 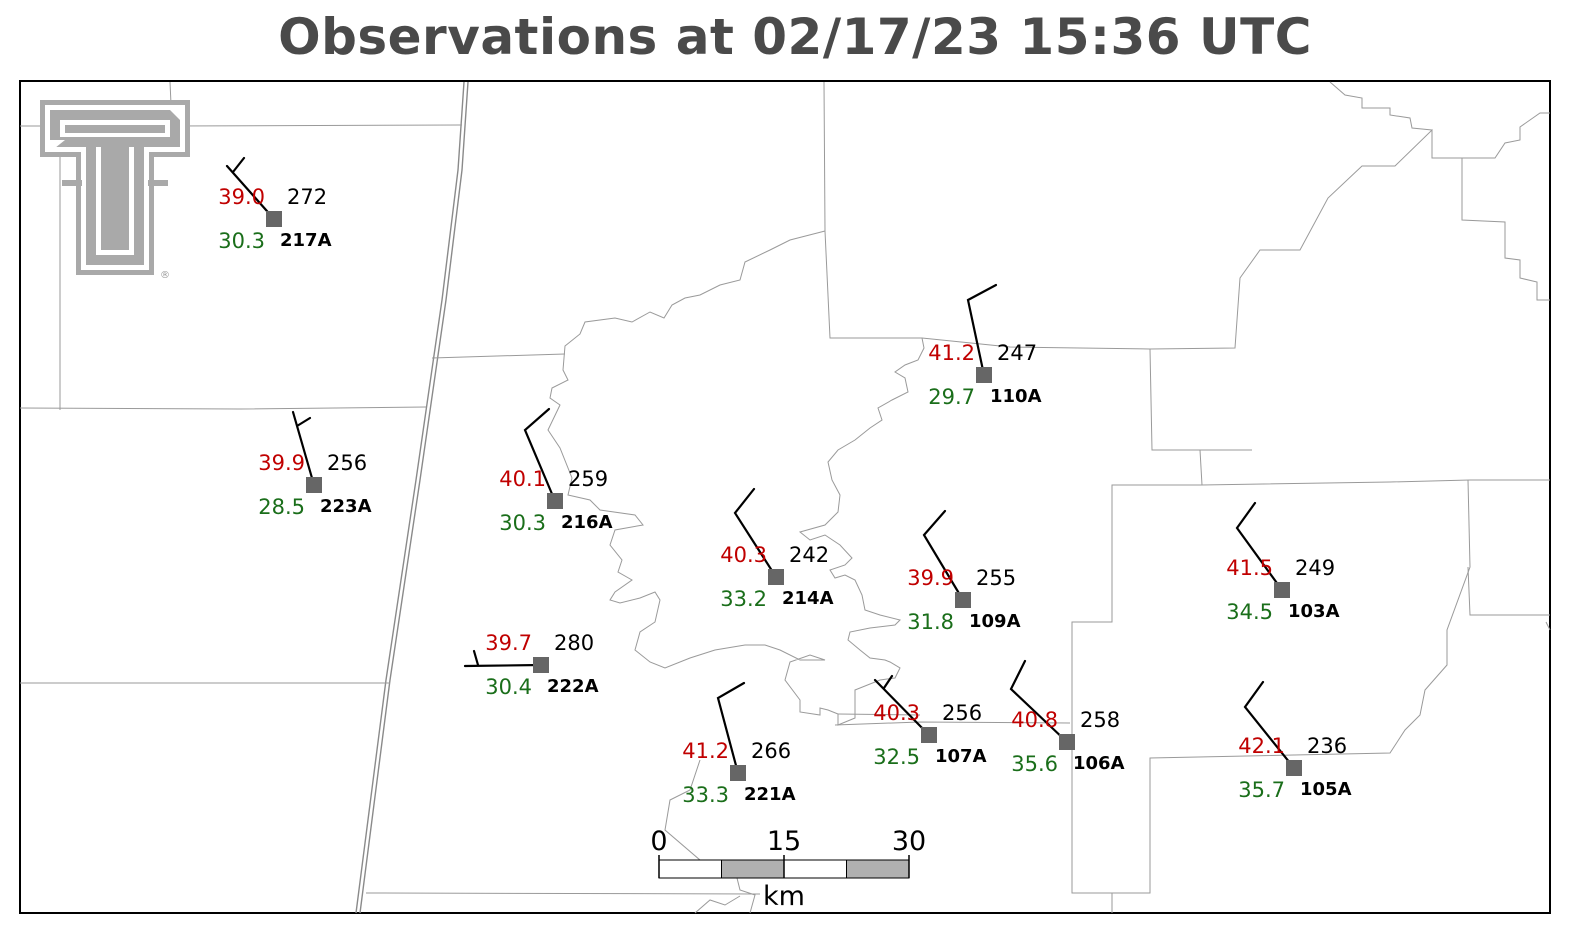 I want to click on wind-direction-value: 249, so click(x=1315, y=568).